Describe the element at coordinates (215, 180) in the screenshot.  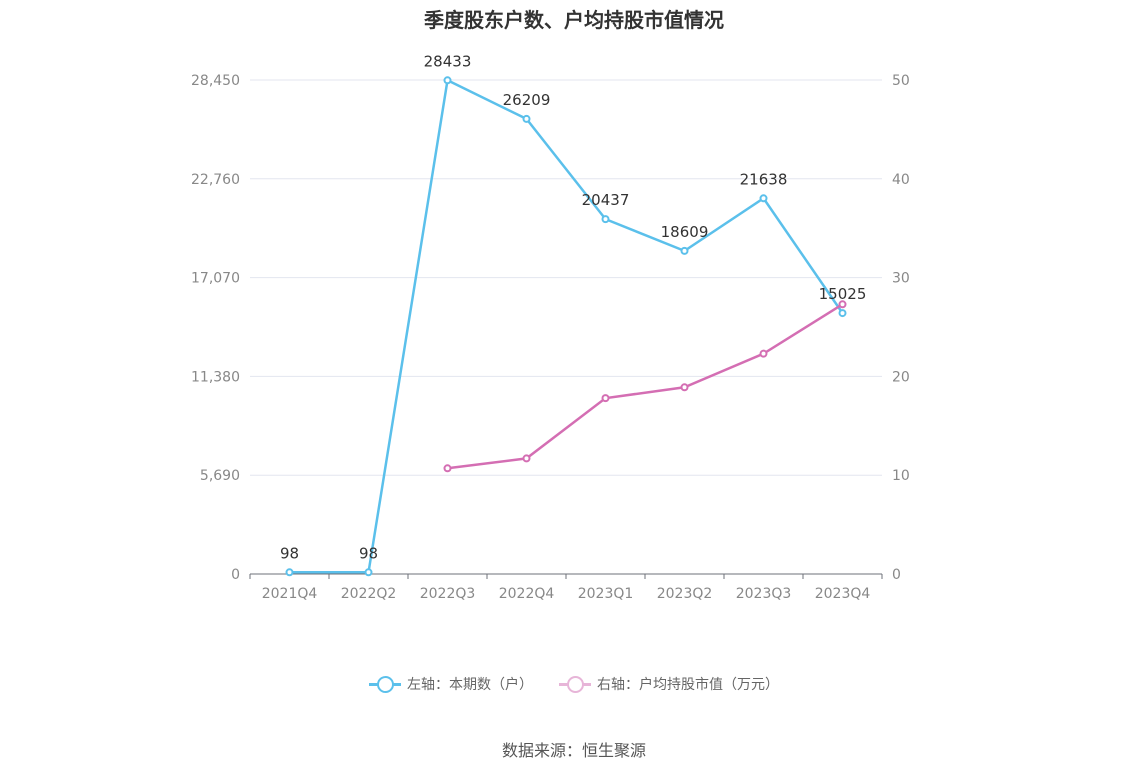
I see `y-left-tick-label: 22,760` at that location.